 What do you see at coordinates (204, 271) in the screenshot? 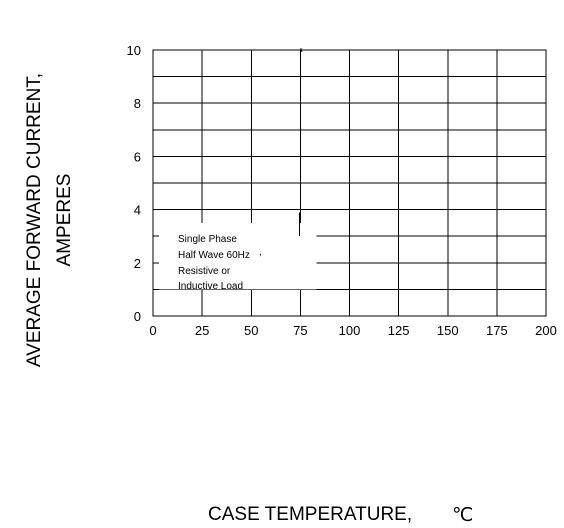
I see `annotation-line: Resistive or` at bounding box center [204, 271].